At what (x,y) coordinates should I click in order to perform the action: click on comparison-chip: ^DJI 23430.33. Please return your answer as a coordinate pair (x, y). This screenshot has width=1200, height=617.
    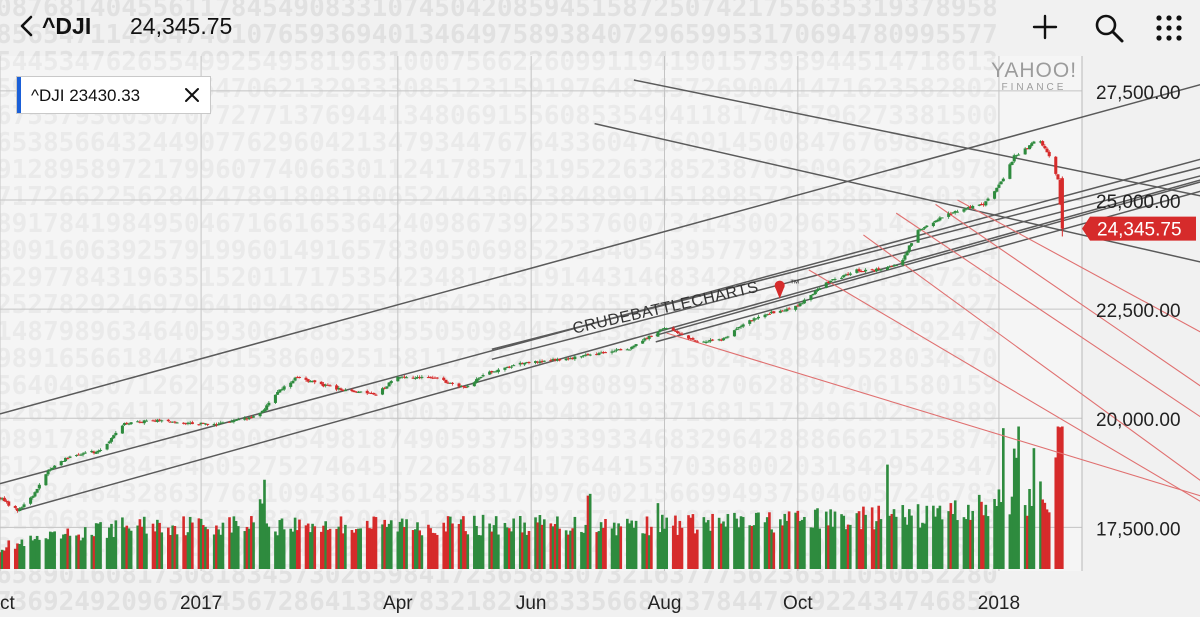
    Looking at the image, I should click on (113, 95).